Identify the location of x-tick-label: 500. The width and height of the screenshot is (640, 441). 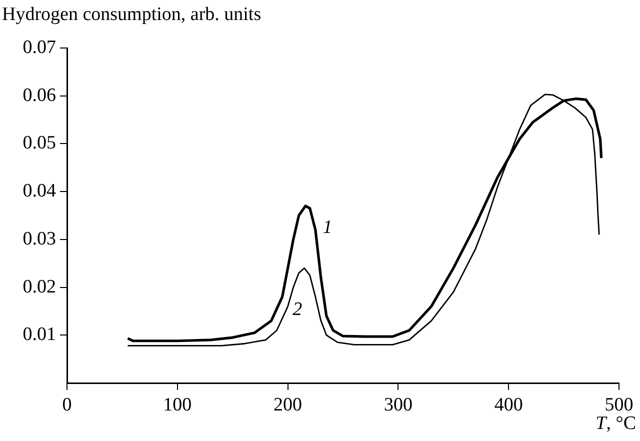
(619, 405).